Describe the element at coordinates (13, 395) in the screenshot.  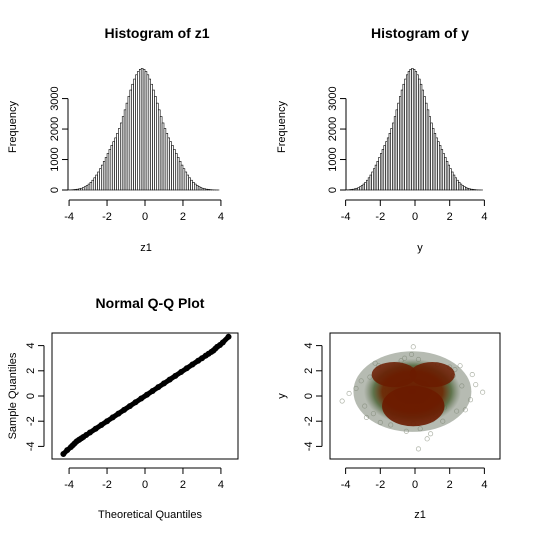
I see `panel-3-y-label: Sample Quantiles` at that location.